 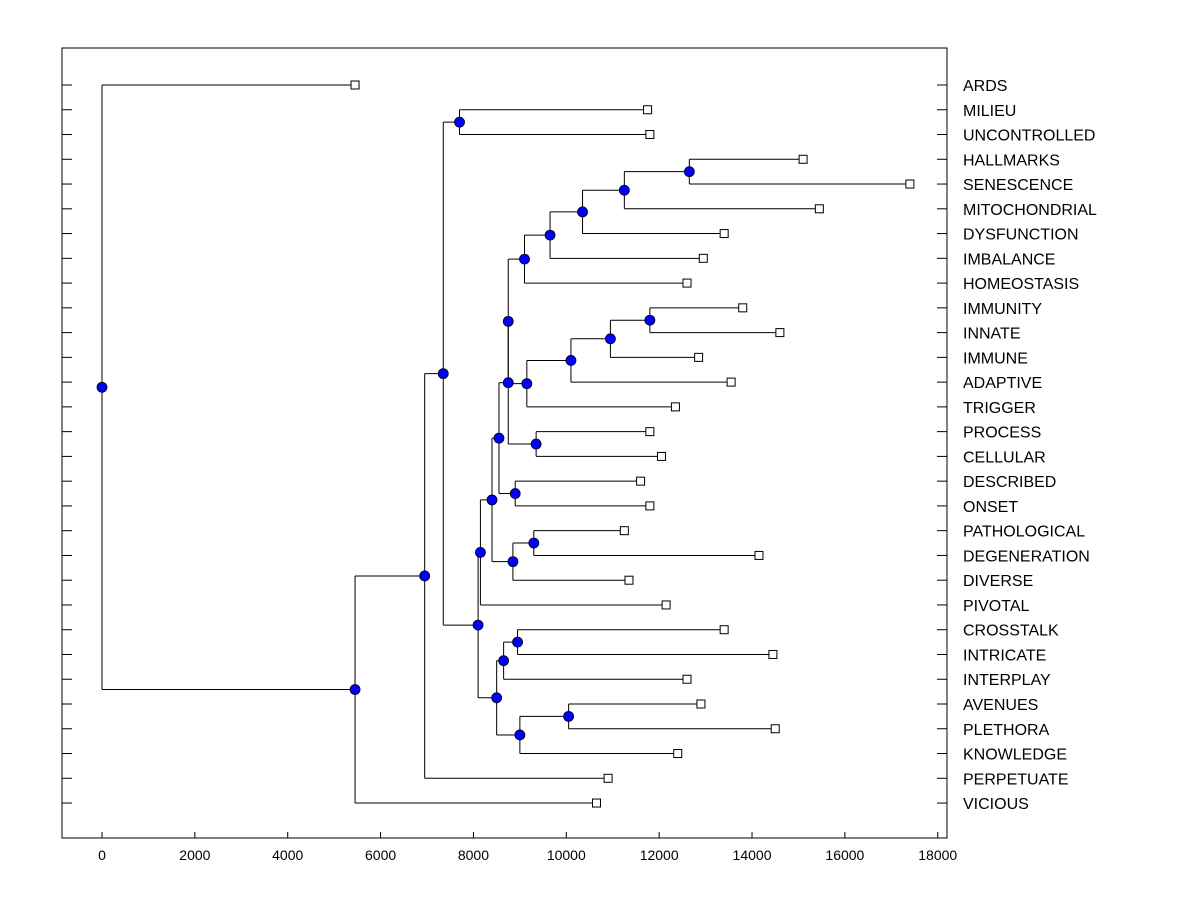 What do you see at coordinates (1029, 136) in the screenshot?
I see `leaf-label: UNCONTROLLED` at bounding box center [1029, 136].